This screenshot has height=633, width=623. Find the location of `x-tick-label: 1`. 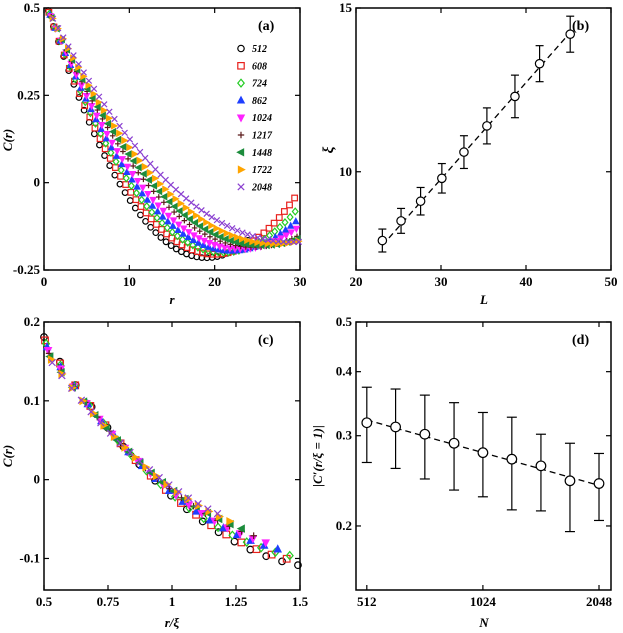

x-tick-label: 1 is located at coordinates (172, 601).